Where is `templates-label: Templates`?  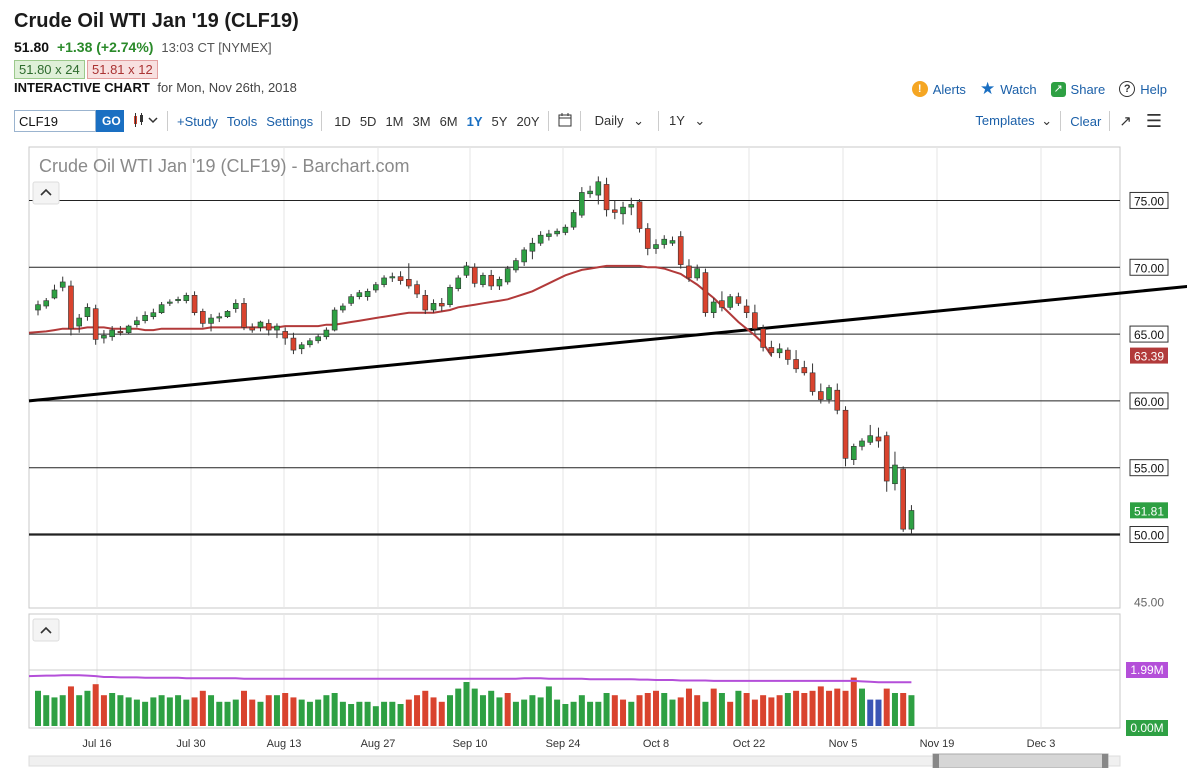
templates-label: Templates is located at coordinates (1005, 120).